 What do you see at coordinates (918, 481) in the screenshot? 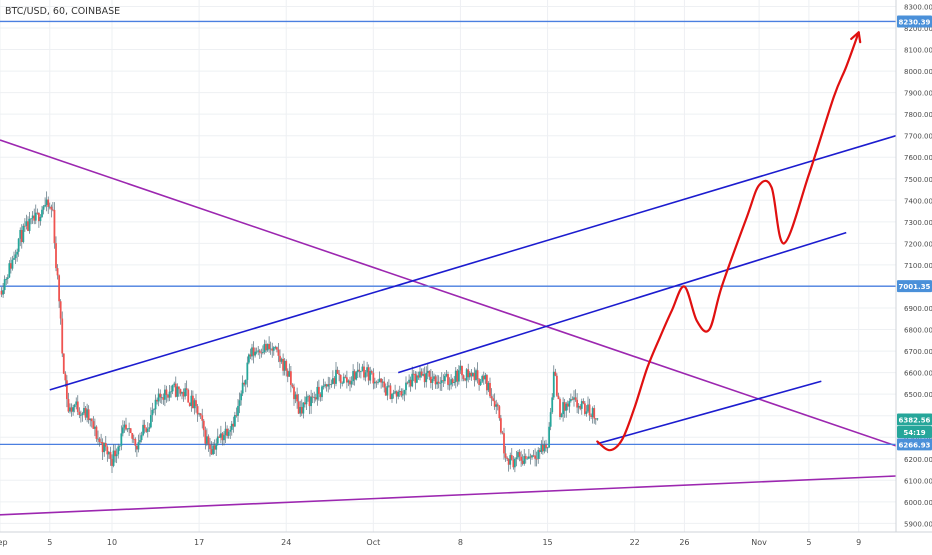
I see `price-tick-label: 6100.00` at bounding box center [918, 481].